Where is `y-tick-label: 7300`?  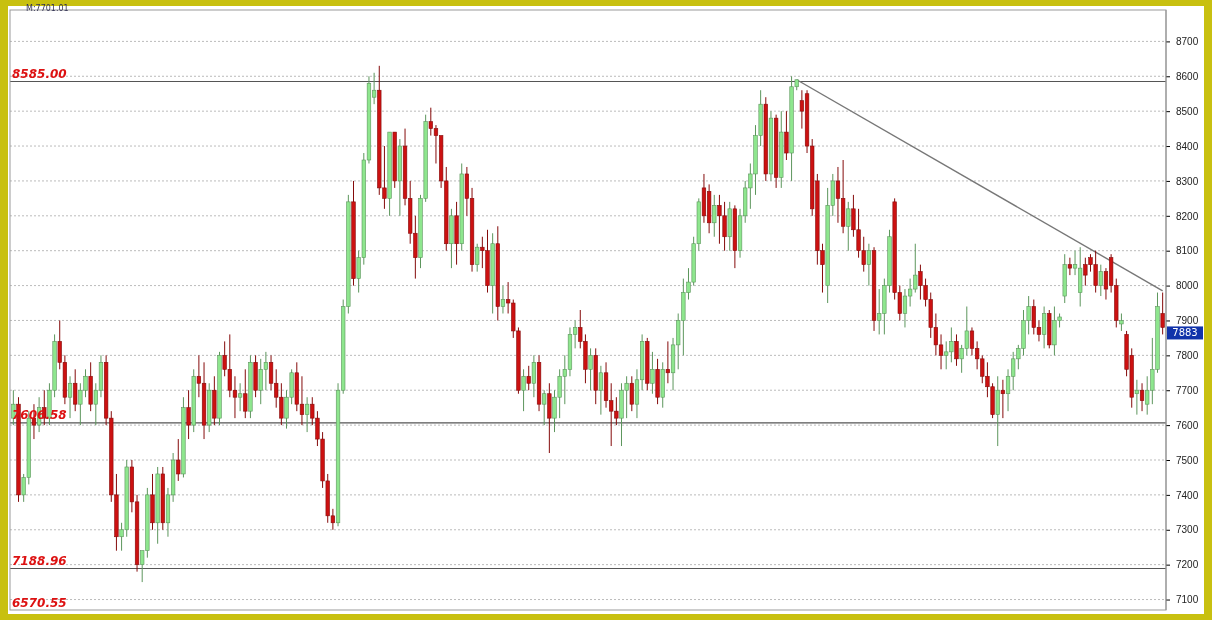 y-tick-label: 7300 is located at coordinates (1187, 530).